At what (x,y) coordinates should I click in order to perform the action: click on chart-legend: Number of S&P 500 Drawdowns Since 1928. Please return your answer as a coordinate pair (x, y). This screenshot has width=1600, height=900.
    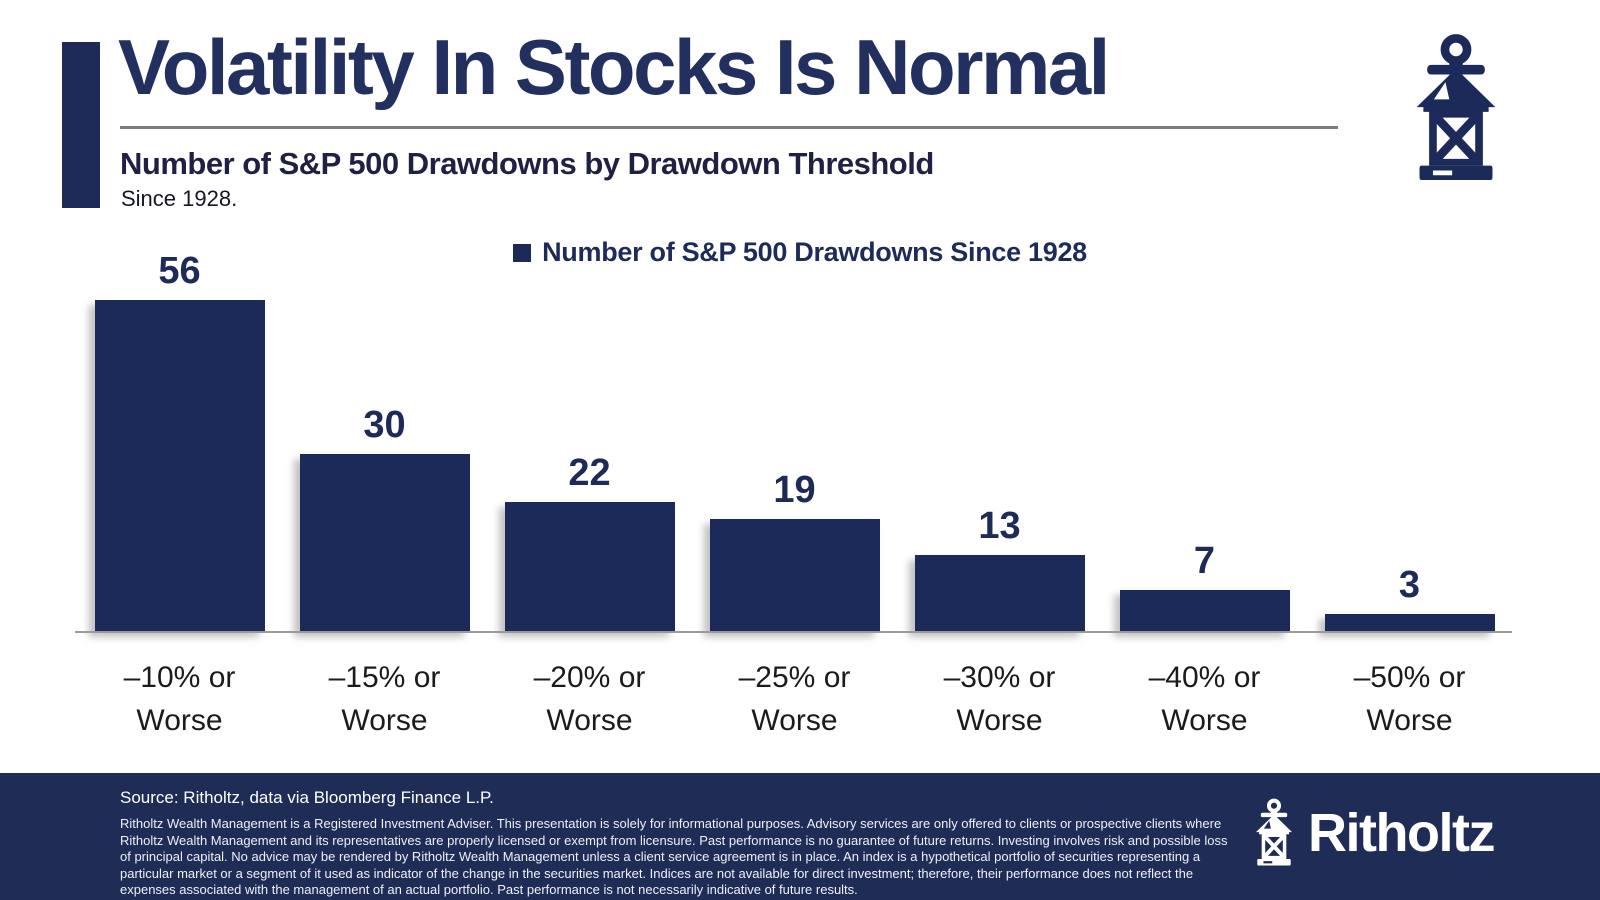
    Looking at the image, I should click on (800, 252).